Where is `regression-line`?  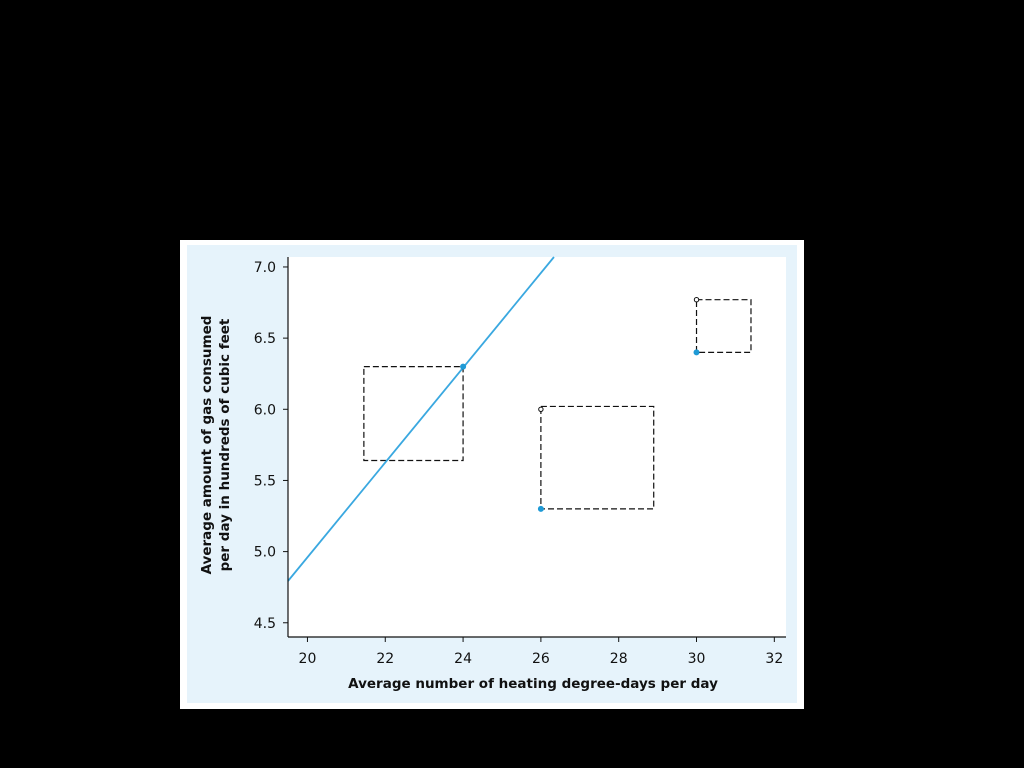 regression-line is located at coordinates (421, 419).